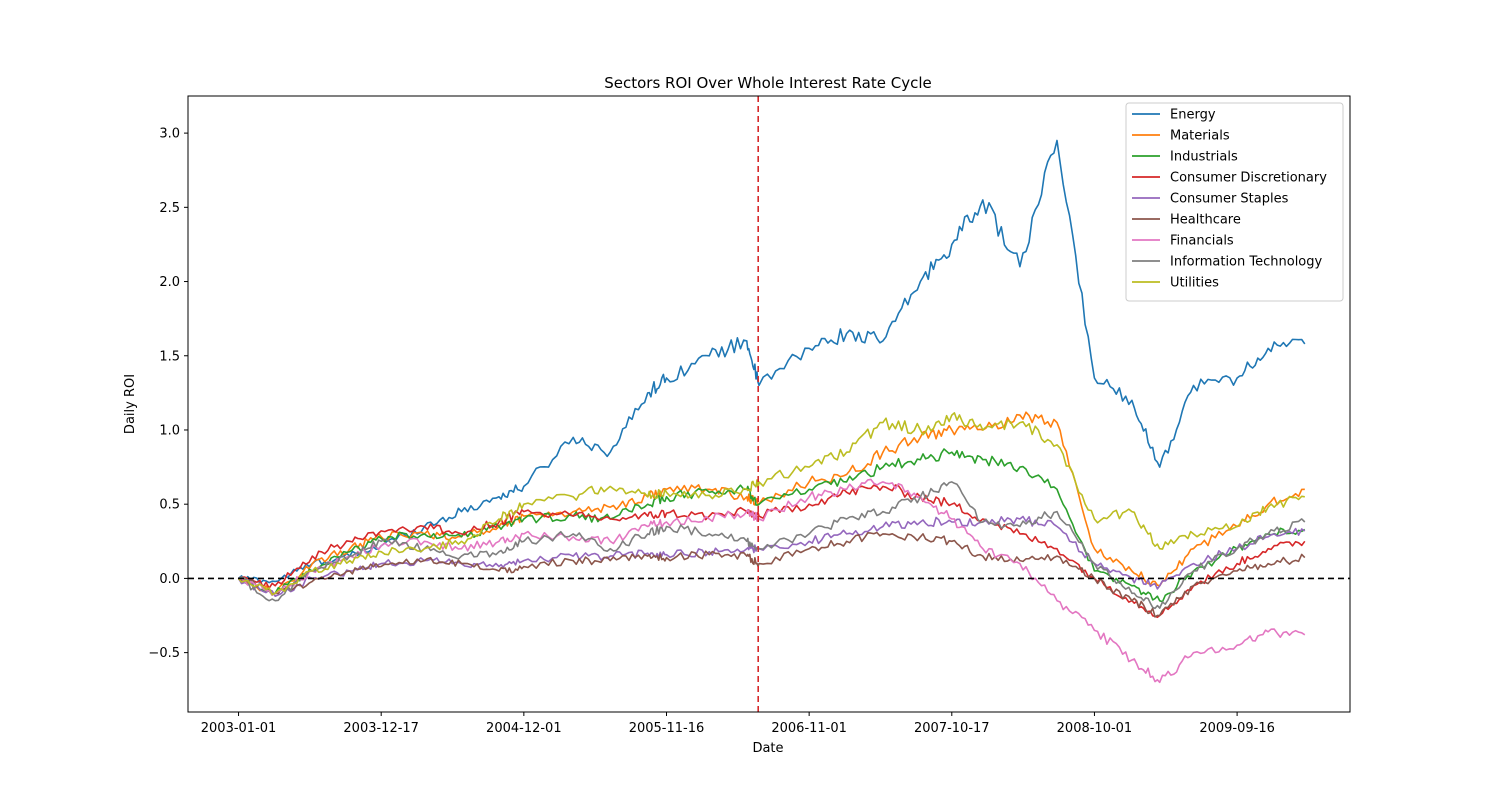 Image resolution: width=1500 pixels, height=800 pixels. Describe the element at coordinates (169, 430) in the screenshot. I see `y-tick-label: 1.0` at that location.